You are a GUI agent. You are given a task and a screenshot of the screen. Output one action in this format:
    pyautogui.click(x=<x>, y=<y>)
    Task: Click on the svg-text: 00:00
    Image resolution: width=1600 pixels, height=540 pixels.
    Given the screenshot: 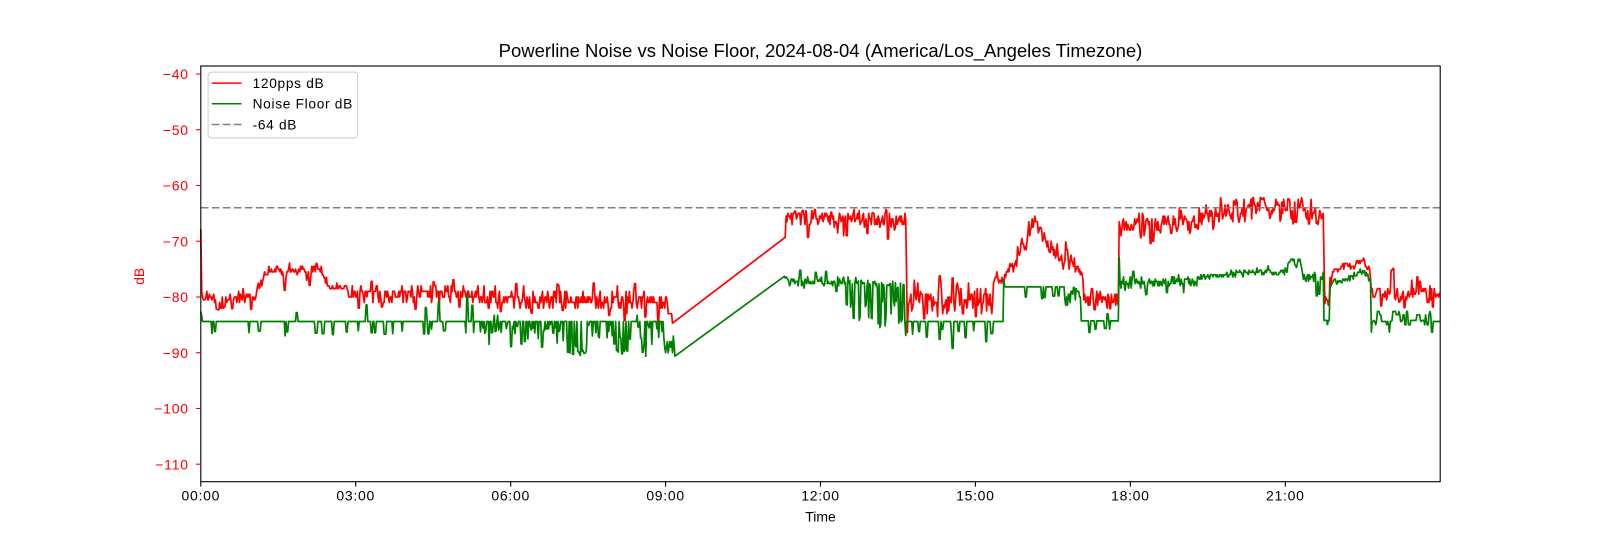 What is the action you would take?
    pyautogui.click(x=201, y=496)
    